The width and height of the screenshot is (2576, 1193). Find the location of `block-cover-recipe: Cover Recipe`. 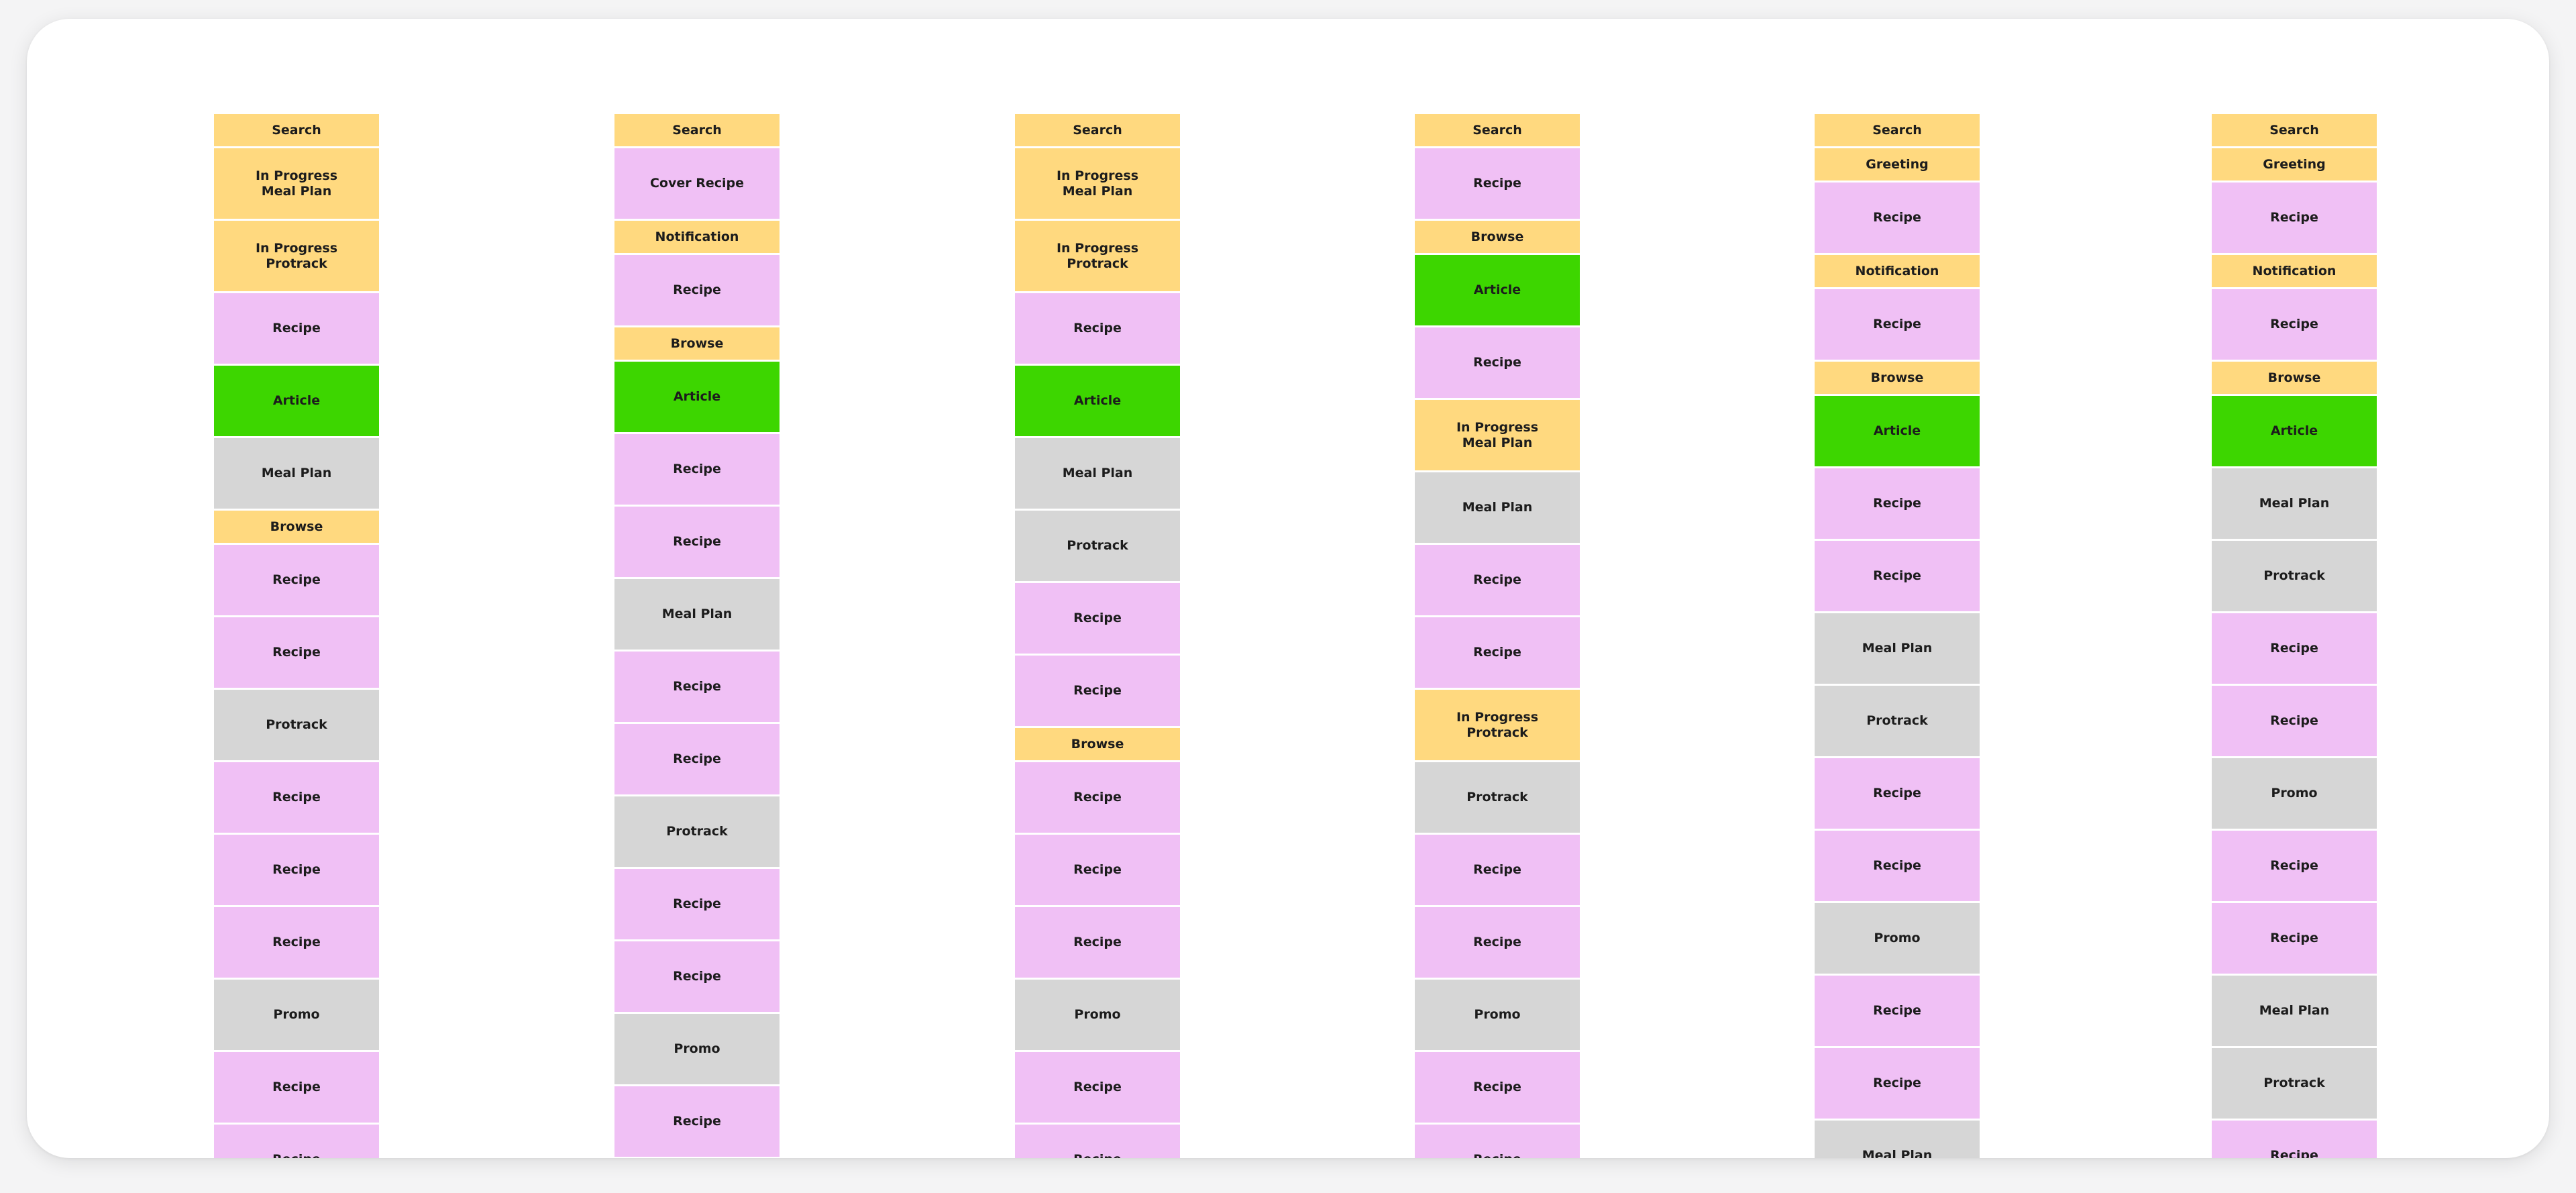

block-cover-recipe: Cover Recipe is located at coordinates (697, 183).